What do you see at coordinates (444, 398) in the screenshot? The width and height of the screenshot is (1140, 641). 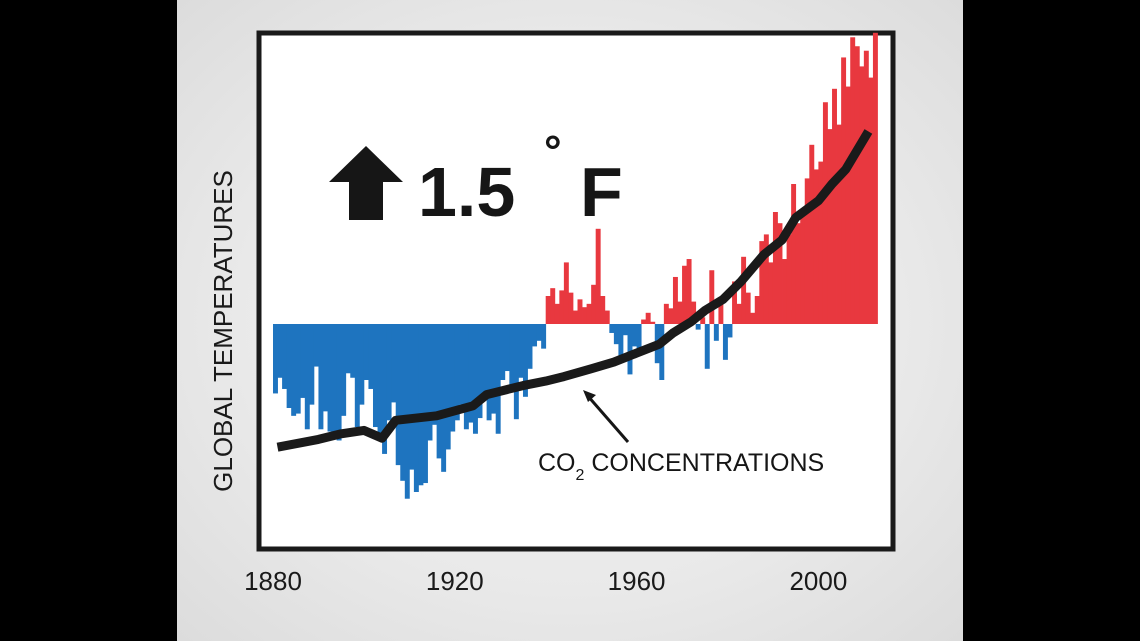 I see `anomaly-bar-1917` at bounding box center [444, 398].